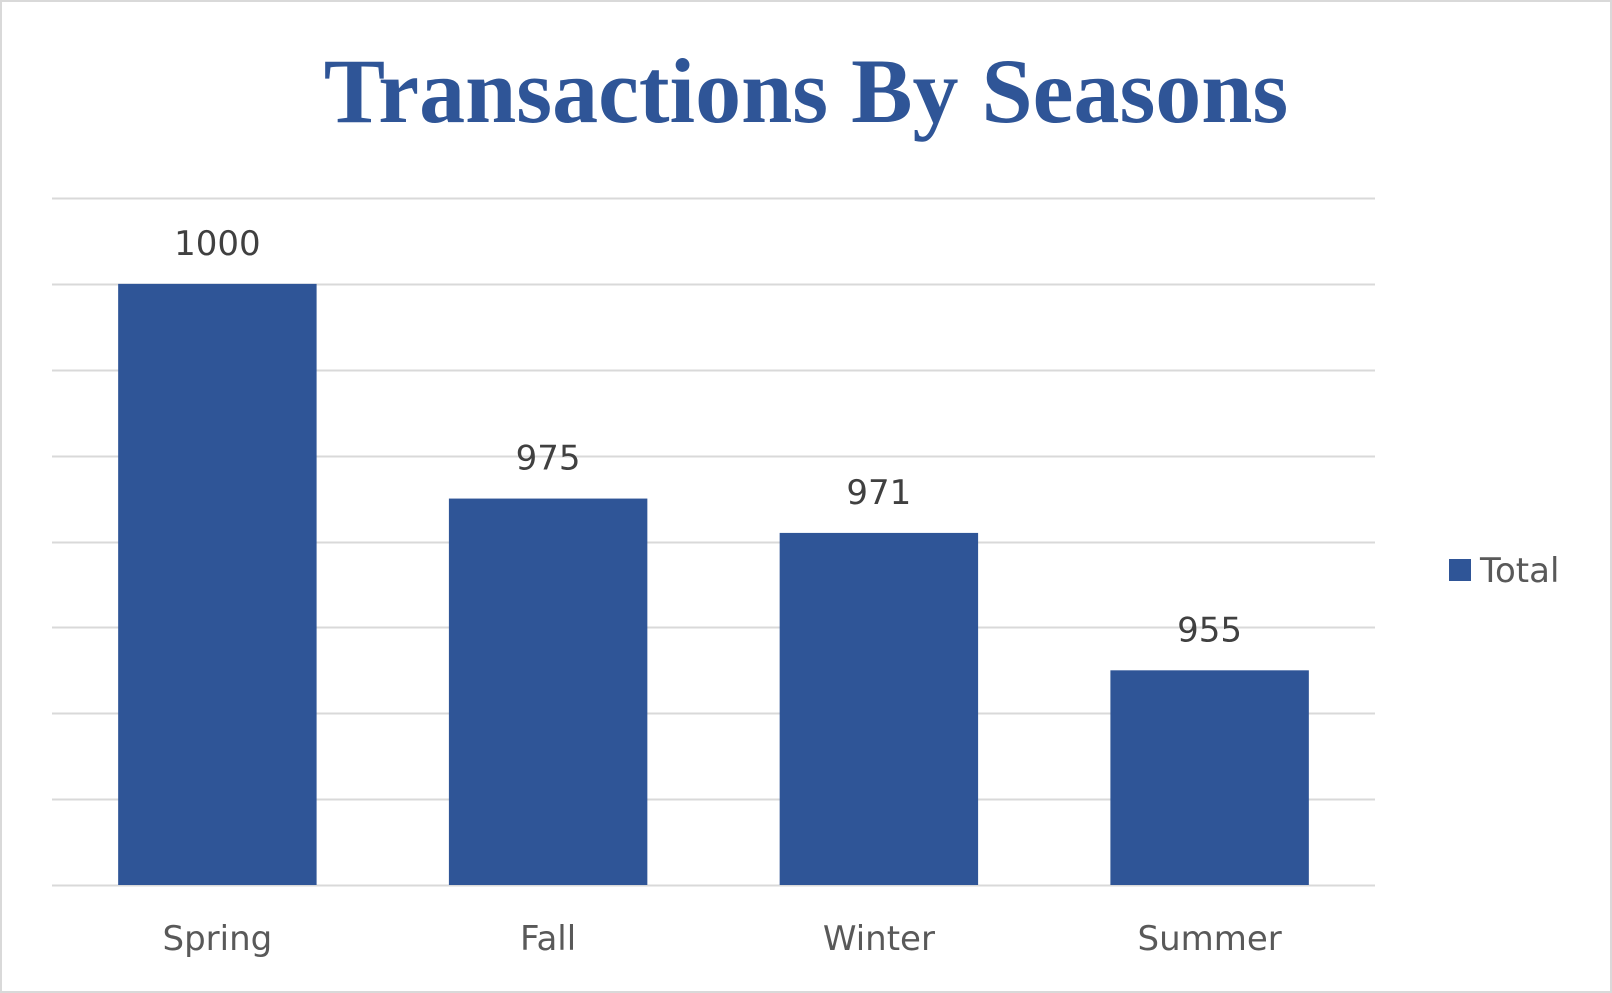  I want to click on legend-swatch, so click(1460, 570).